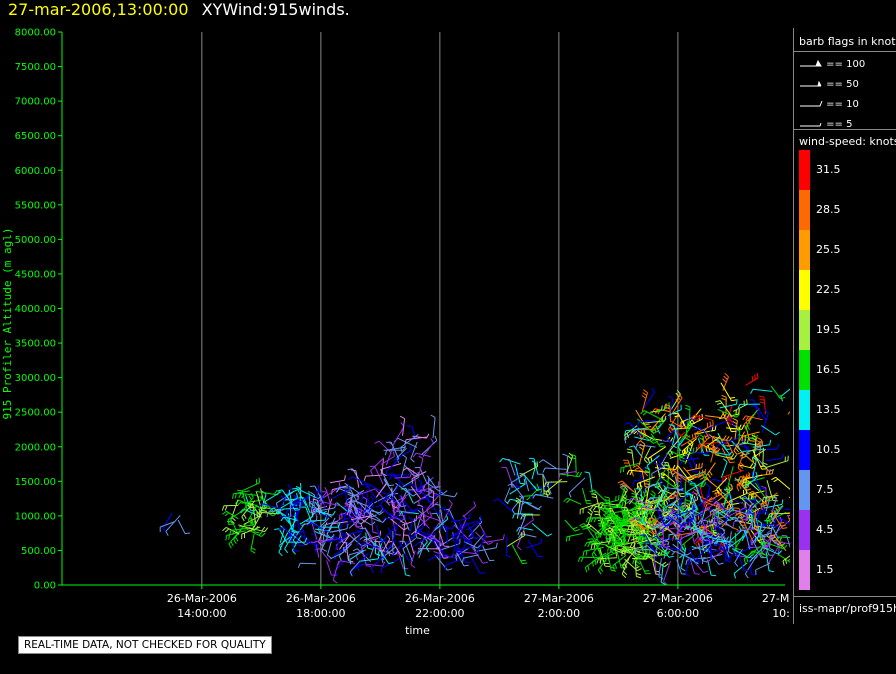  I want to click on y-tick-label: 1500.00, so click(35, 482).